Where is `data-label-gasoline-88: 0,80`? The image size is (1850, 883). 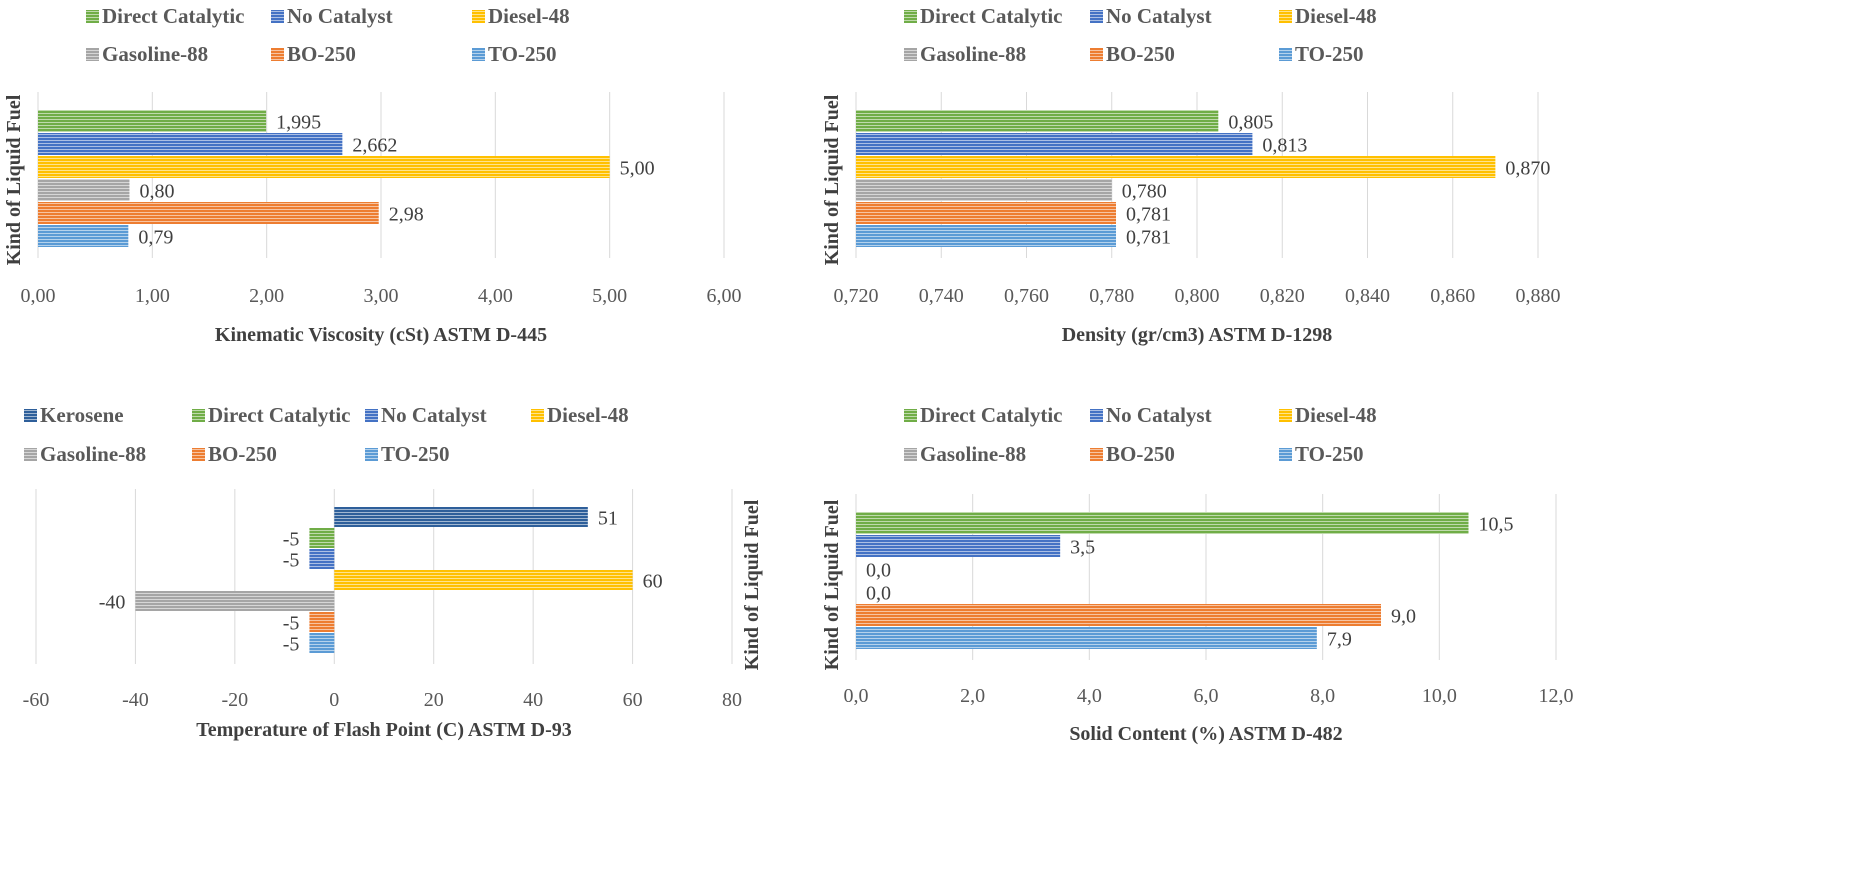
data-label-gasoline-88: 0,80 is located at coordinates (156, 192).